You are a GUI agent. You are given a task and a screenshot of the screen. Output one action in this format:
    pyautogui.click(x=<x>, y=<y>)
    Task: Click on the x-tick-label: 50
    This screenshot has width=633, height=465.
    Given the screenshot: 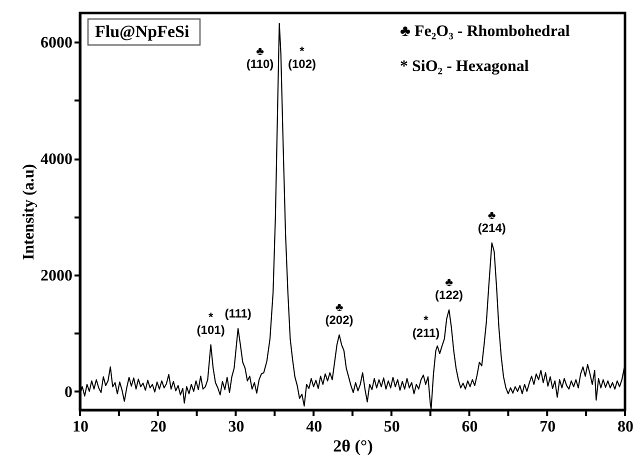 What is the action you would take?
    pyautogui.click(x=392, y=427)
    